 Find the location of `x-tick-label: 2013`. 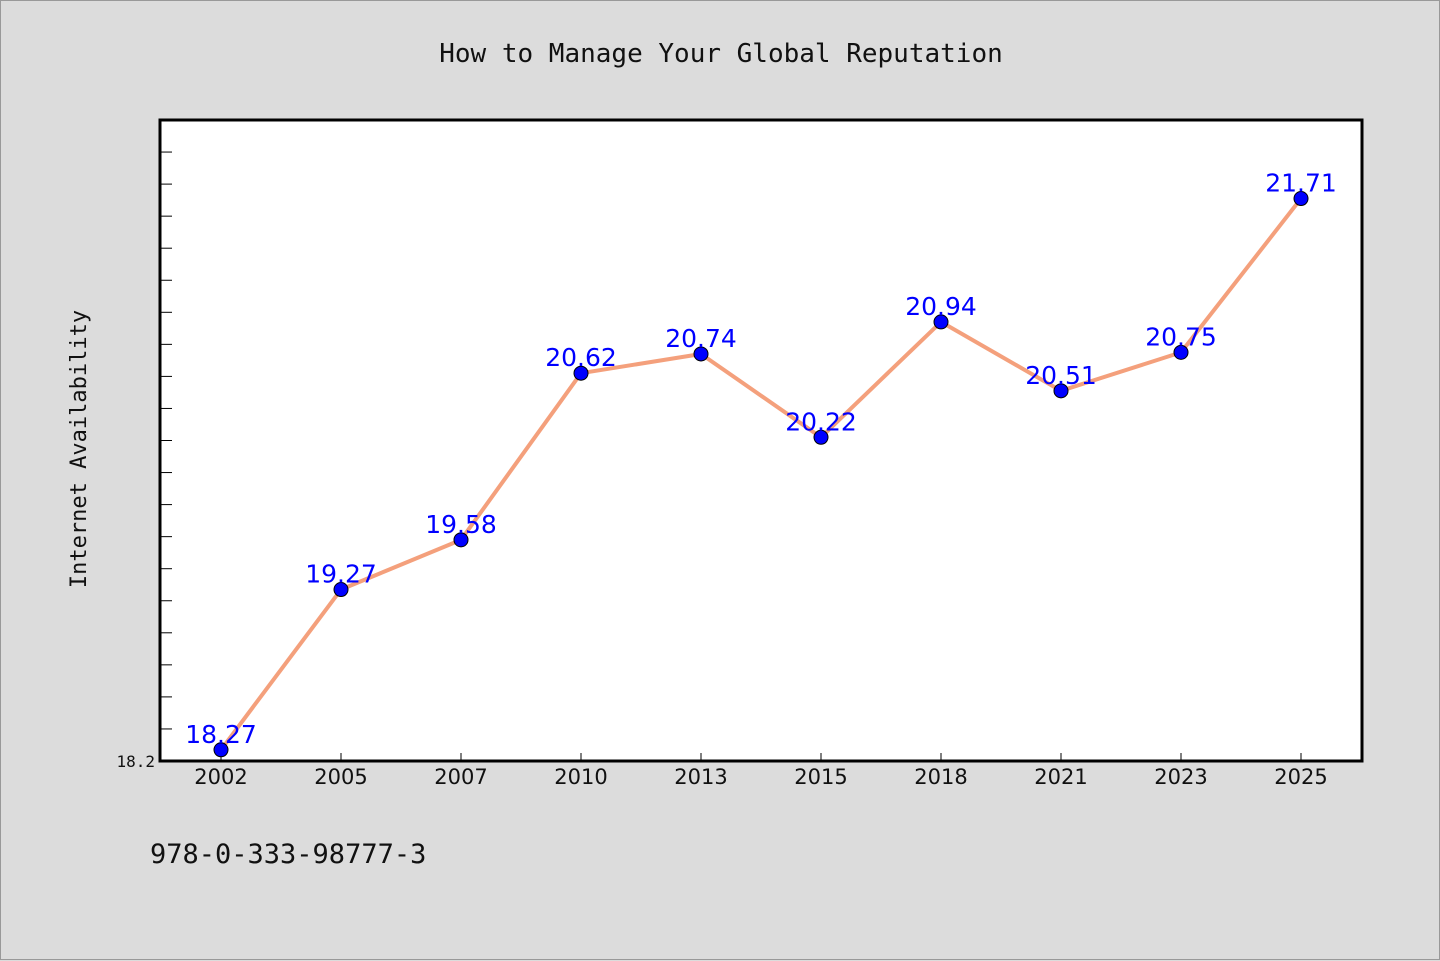

x-tick-label: 2013 is located at coordinates (700, 777).